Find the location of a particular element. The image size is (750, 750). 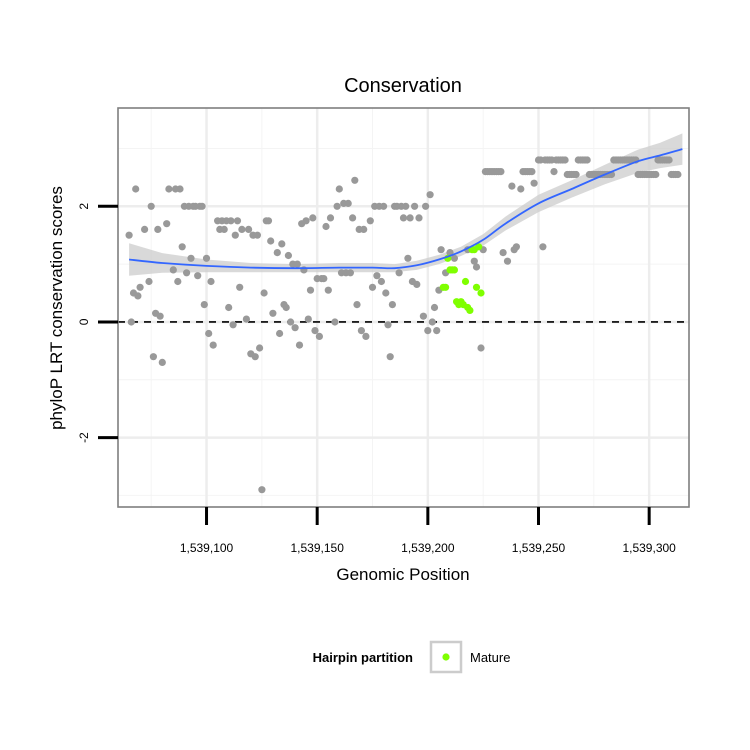

legend-label-mature: Mature is located at coordinates (490, 657).